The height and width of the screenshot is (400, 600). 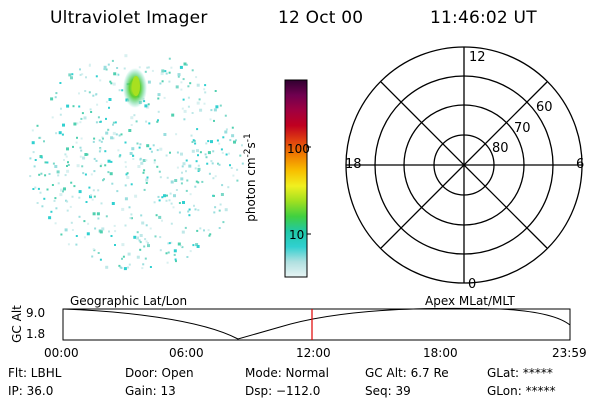 What do you see at coordinates (150, 391) in the screenshot?
I see `gain-value: Gain: 13` at bounding box center [150, 391].